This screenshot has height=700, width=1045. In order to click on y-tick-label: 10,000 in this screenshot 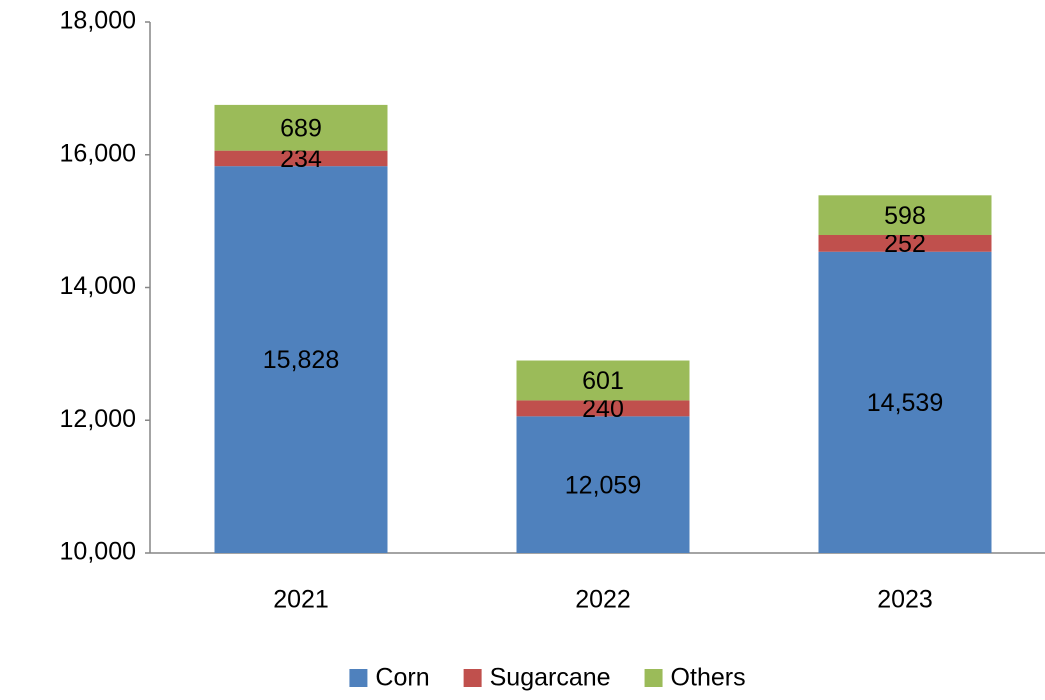, I will do `click(98, 552)`.